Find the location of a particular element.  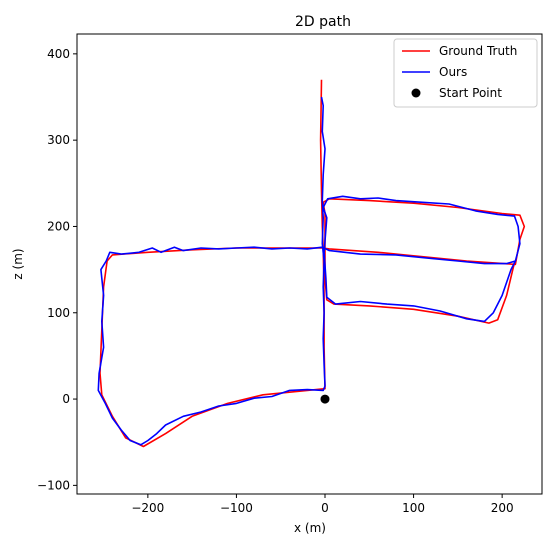

y-tick-label: 400 is located at coordinates (58, 54).